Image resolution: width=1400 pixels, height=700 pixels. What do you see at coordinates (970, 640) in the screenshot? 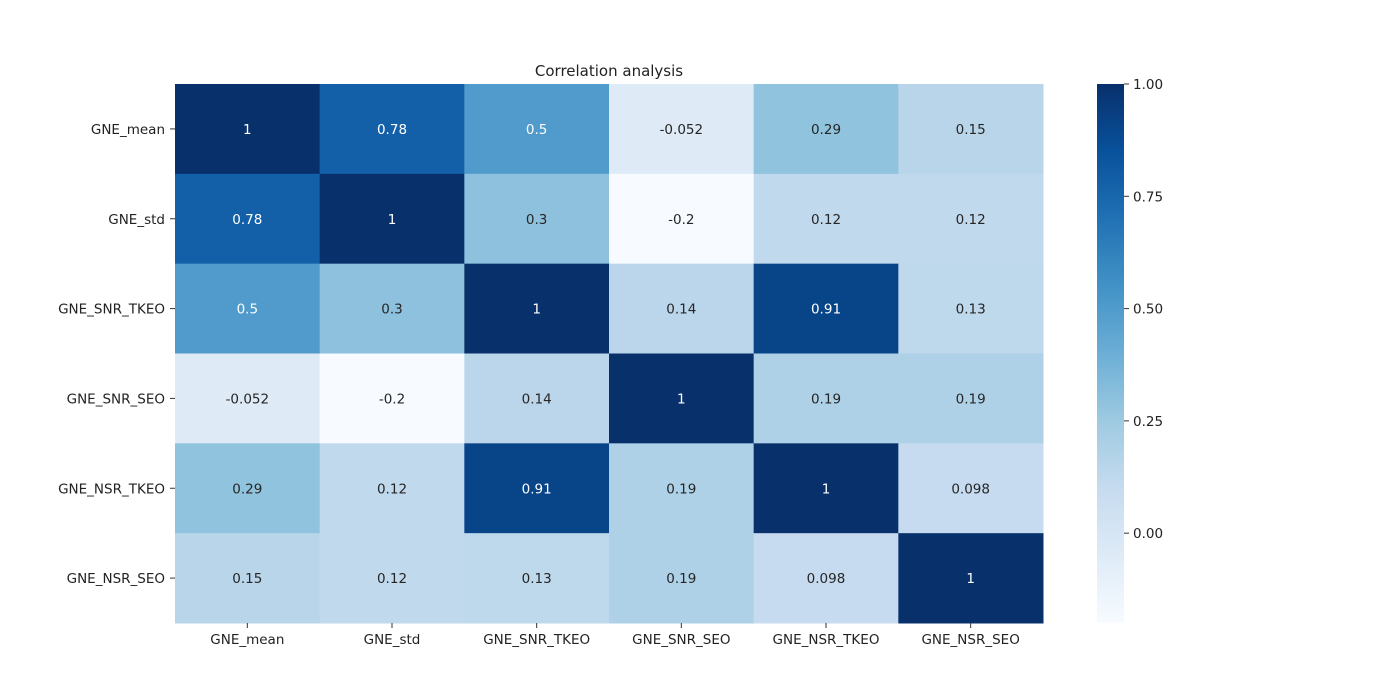
I see `x-tick-label: GNE_NSR_SEO` at bounding box center [970, 640].